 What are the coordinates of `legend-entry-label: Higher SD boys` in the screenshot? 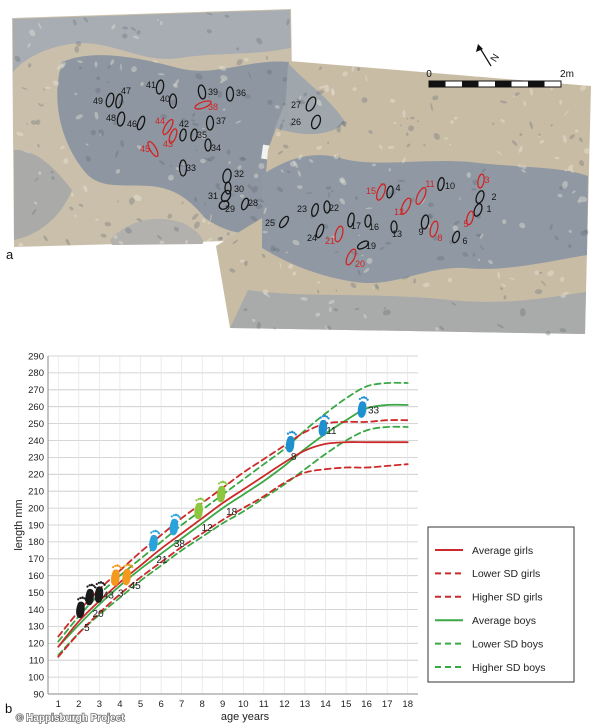 It's located at (509, 668).